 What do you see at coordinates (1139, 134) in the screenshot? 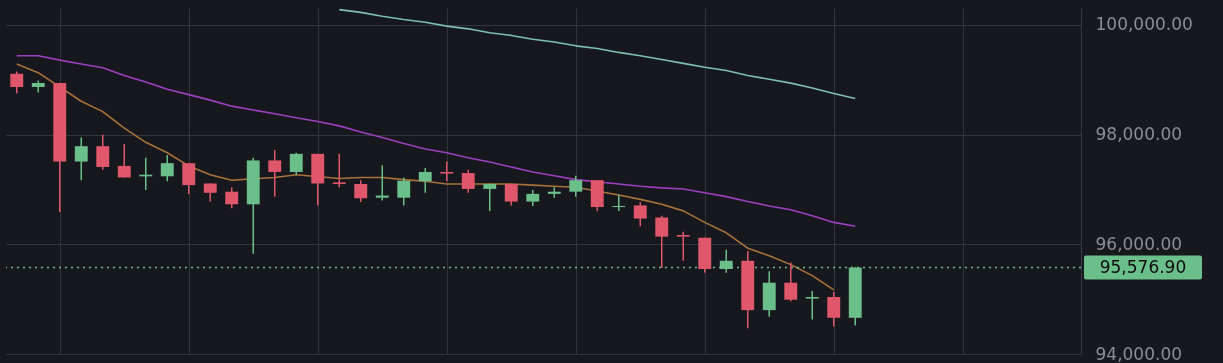
I see `y-tick-label: 98,000.00` at bounding box center [1139, 134].